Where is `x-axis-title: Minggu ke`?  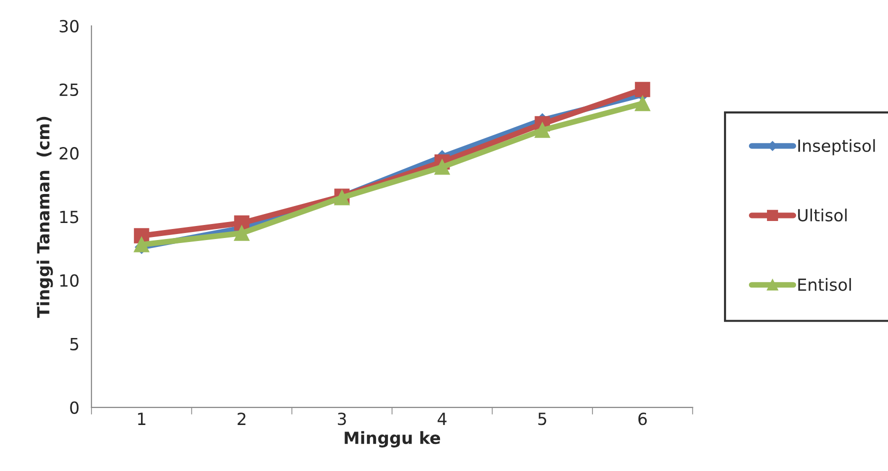 x-axis-title: Minggu ke is located at coordinates (392, 439).